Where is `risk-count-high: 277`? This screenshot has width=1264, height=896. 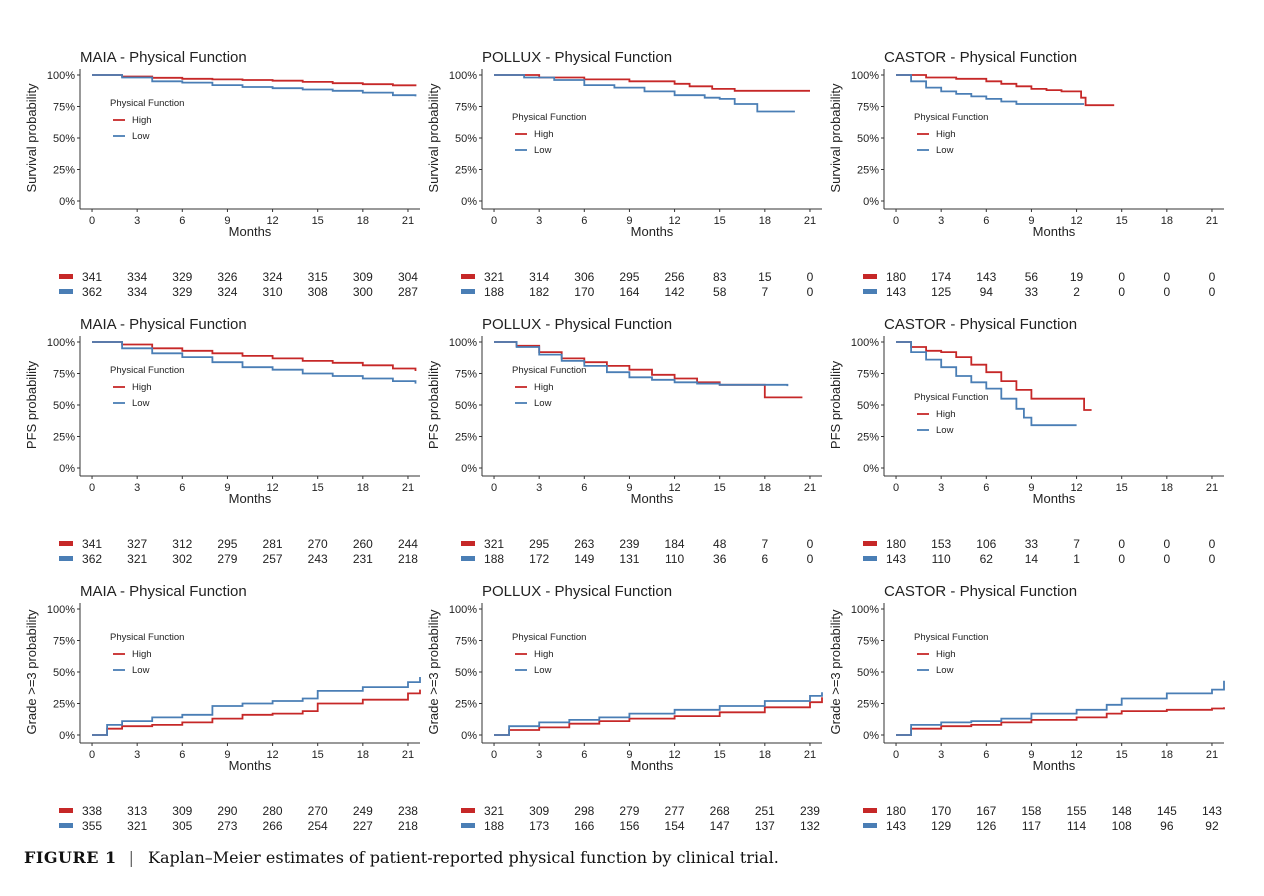 risk-count-high: 277 is located at coordinates (675, 811).